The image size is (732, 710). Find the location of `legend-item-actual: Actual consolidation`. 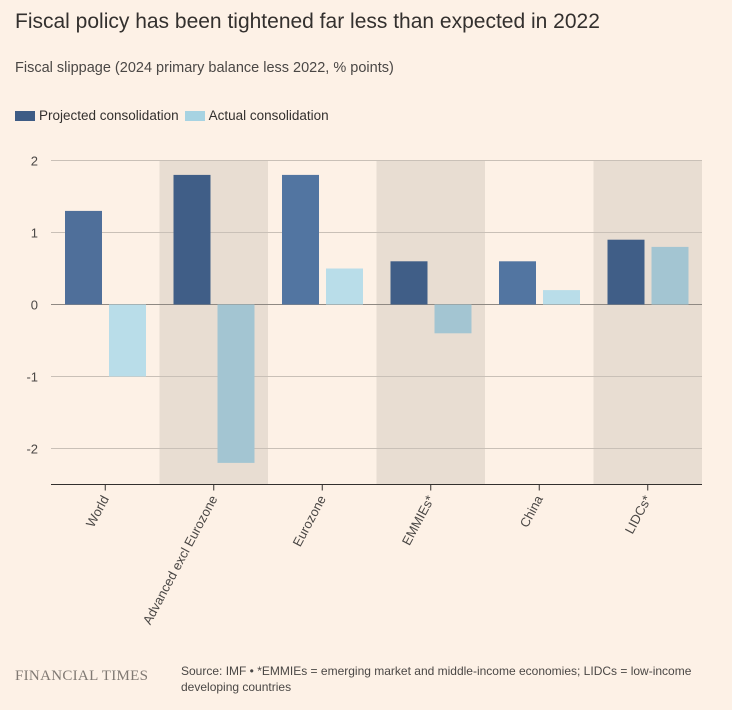

legend-item-actual: Actual consolidation is located at coordinates (256, 115).